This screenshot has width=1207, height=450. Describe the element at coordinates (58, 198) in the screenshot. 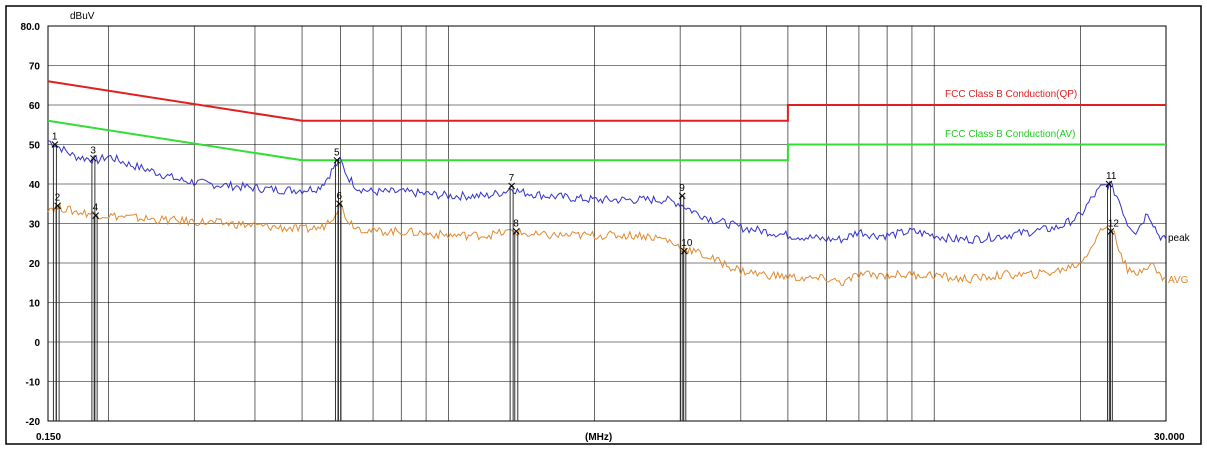

I see `marker-label: 2` at that location.